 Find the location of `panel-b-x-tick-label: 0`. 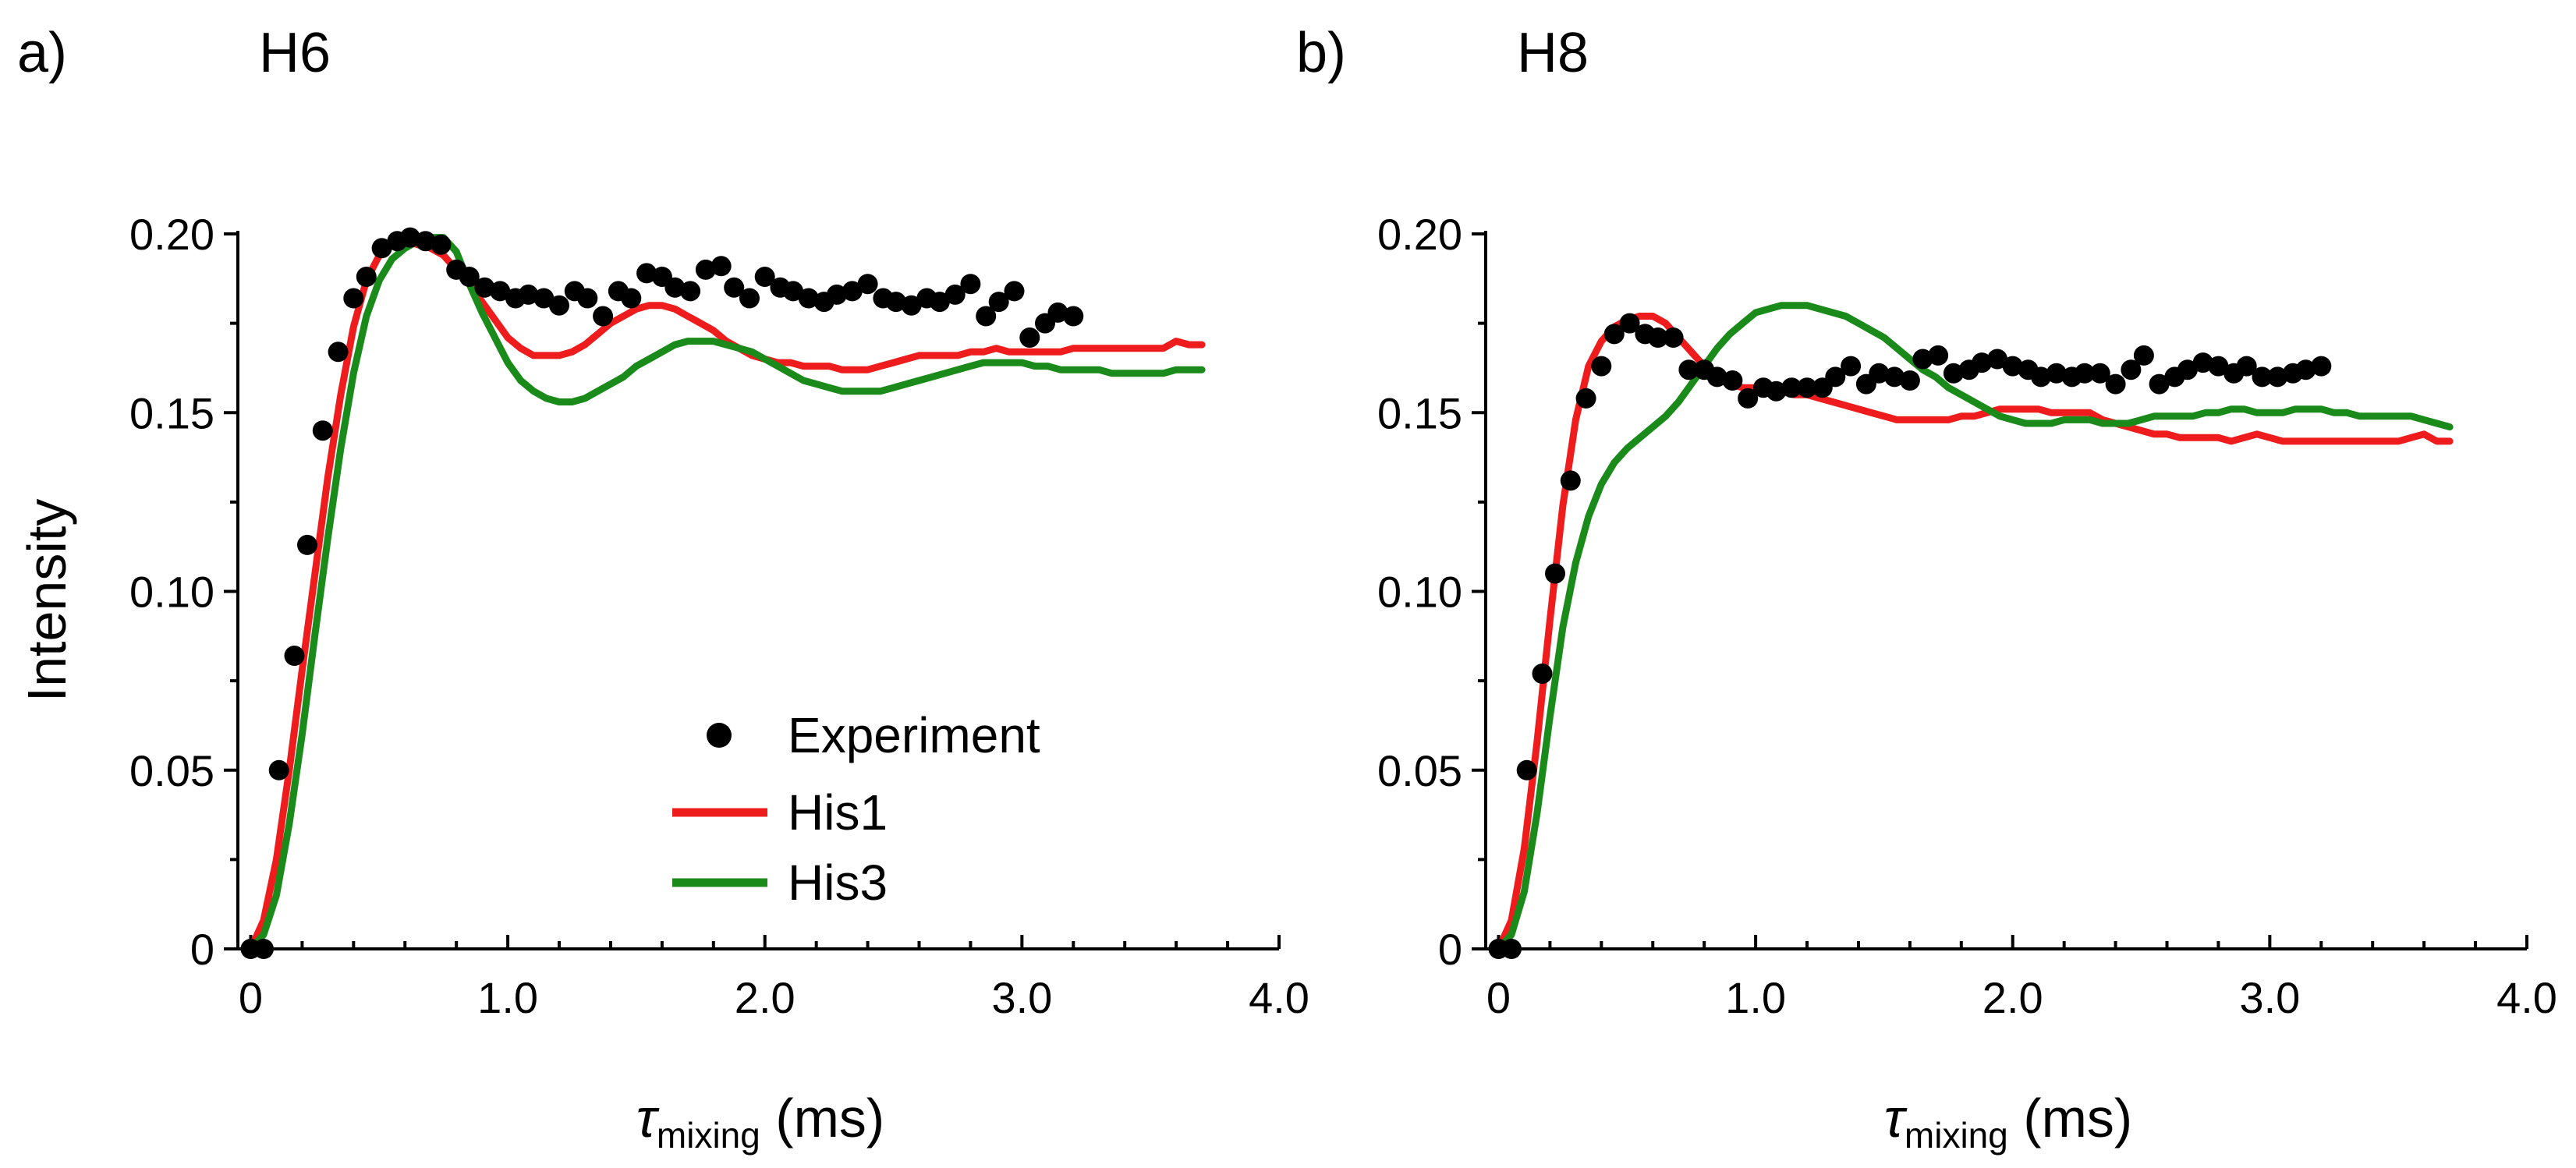

panel-b-x-tick-label: 0 is located at coordinates (1498, 997).